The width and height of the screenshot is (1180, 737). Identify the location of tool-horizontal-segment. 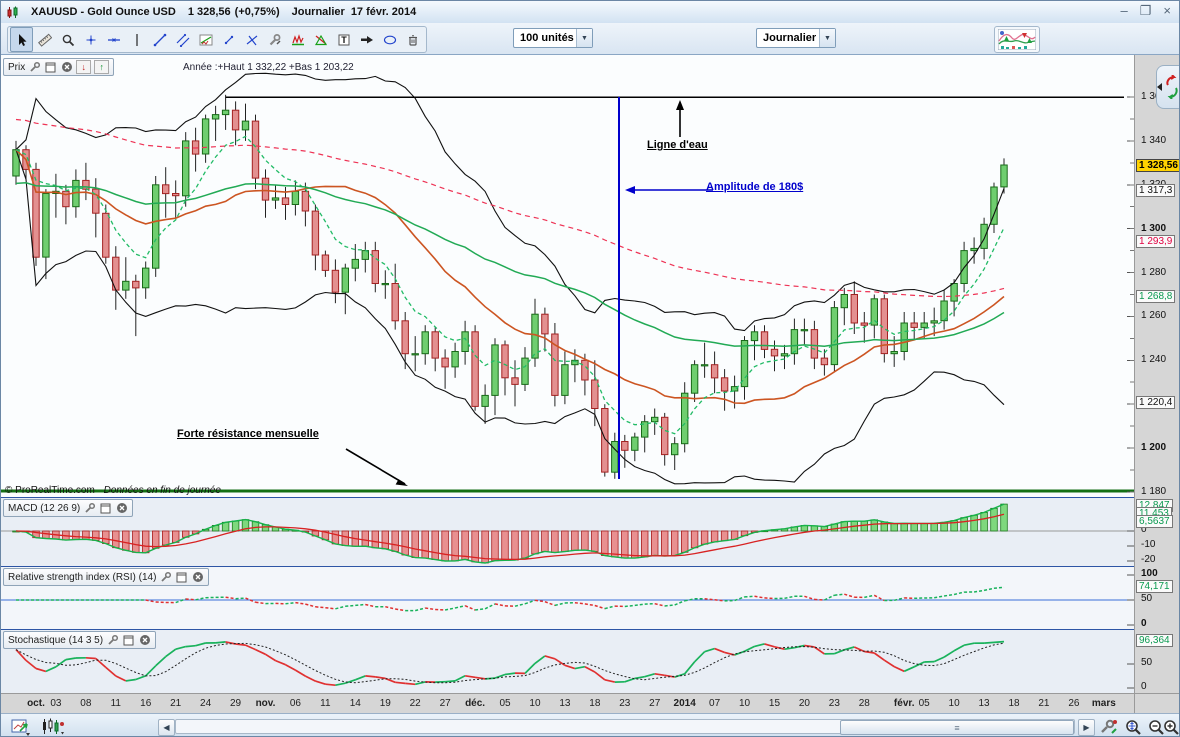
(113, 39).